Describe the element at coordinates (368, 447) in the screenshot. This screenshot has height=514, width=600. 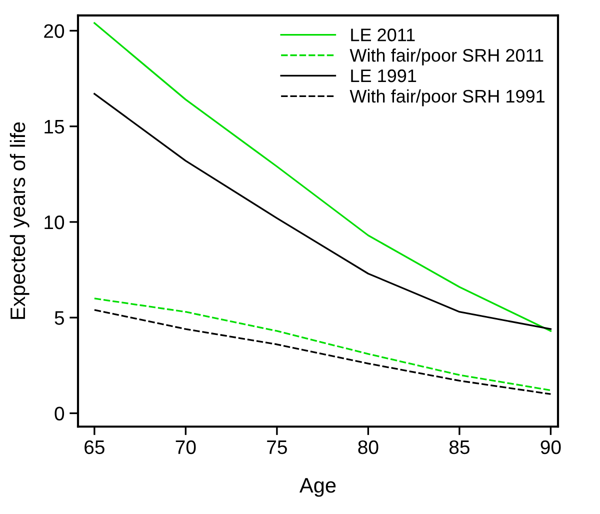
I see `x-tick-label: 80` at that location.